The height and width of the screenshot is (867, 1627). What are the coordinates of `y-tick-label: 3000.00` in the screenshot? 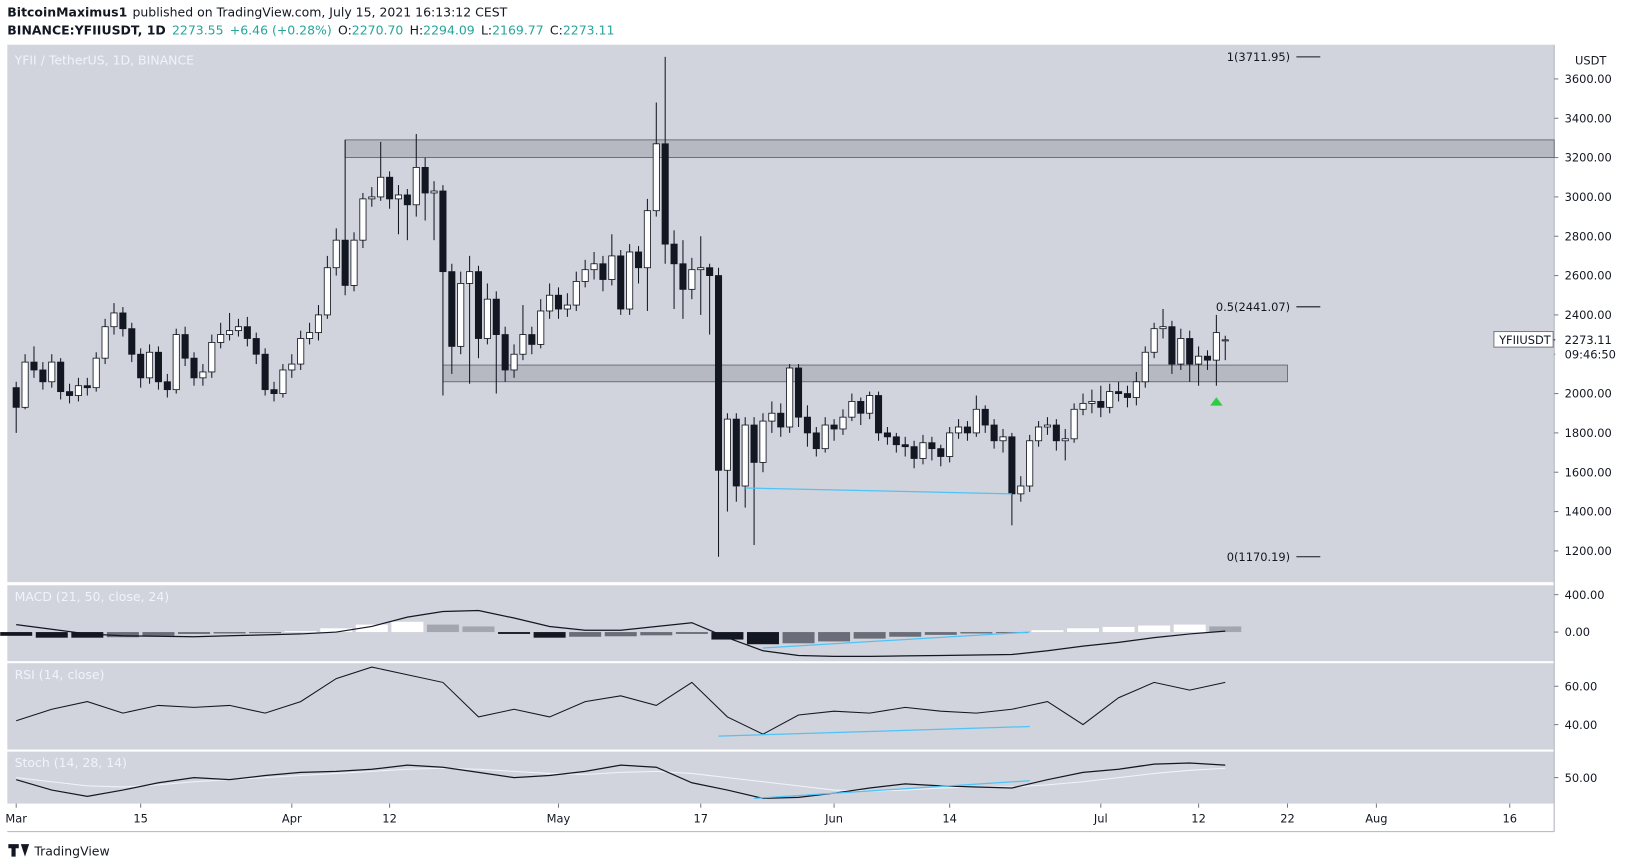 It's located at (1588, 197).